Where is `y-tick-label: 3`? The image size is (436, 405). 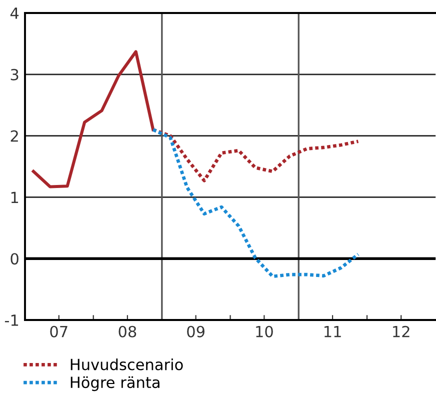 y-tick-label: 3 is located at coordinates (14, 74).